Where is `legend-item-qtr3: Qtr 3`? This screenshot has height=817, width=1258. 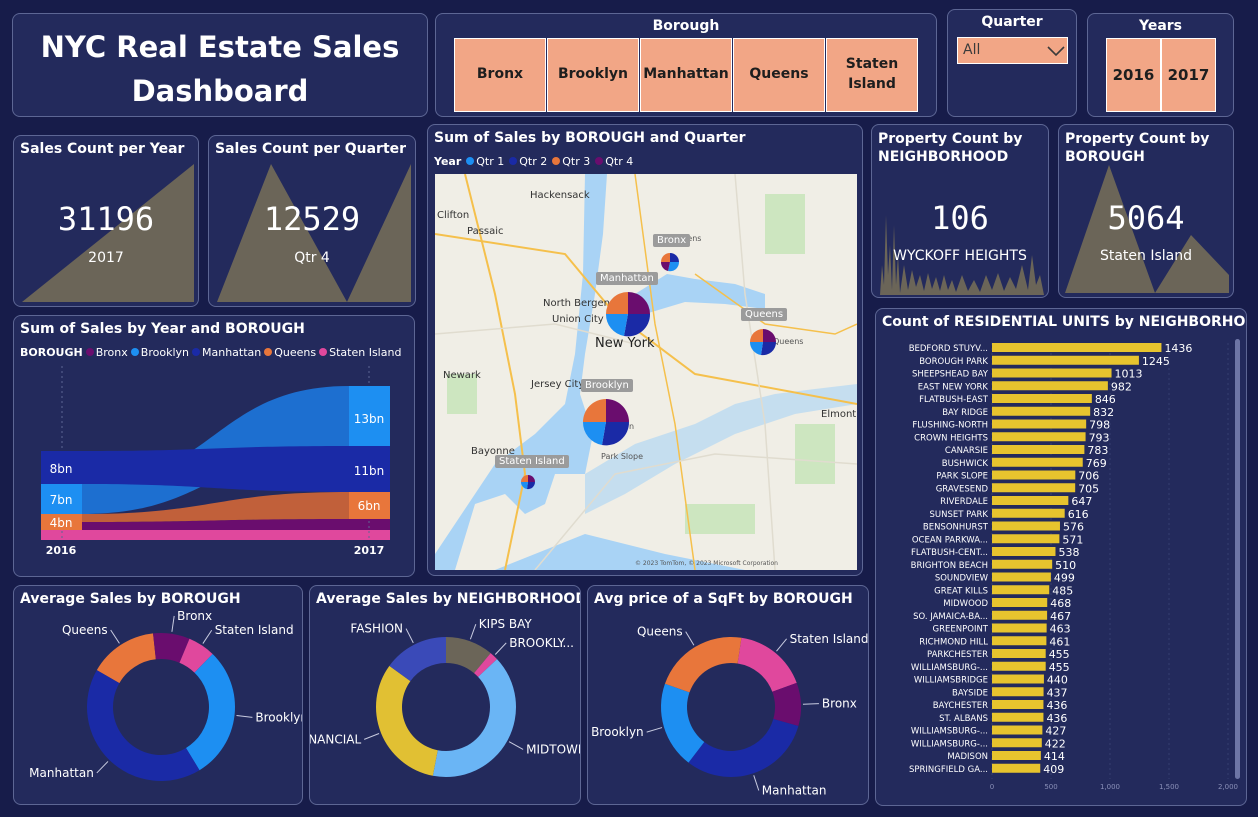
legend-item-qtr3: Qtr 3 is located at coordinates (571, 161).